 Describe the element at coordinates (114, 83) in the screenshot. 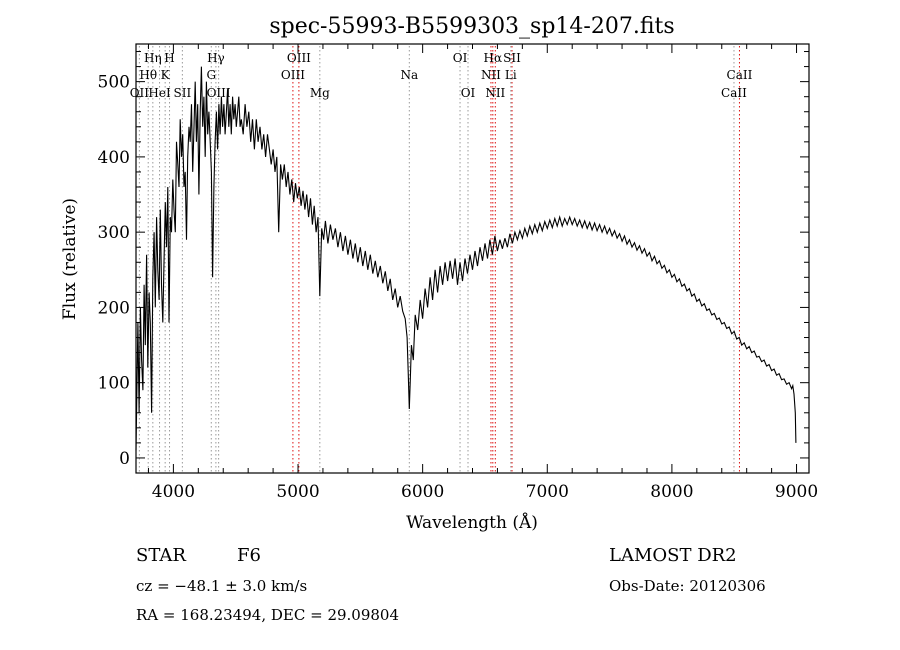

I see `y-tick-label: 500` at that location.